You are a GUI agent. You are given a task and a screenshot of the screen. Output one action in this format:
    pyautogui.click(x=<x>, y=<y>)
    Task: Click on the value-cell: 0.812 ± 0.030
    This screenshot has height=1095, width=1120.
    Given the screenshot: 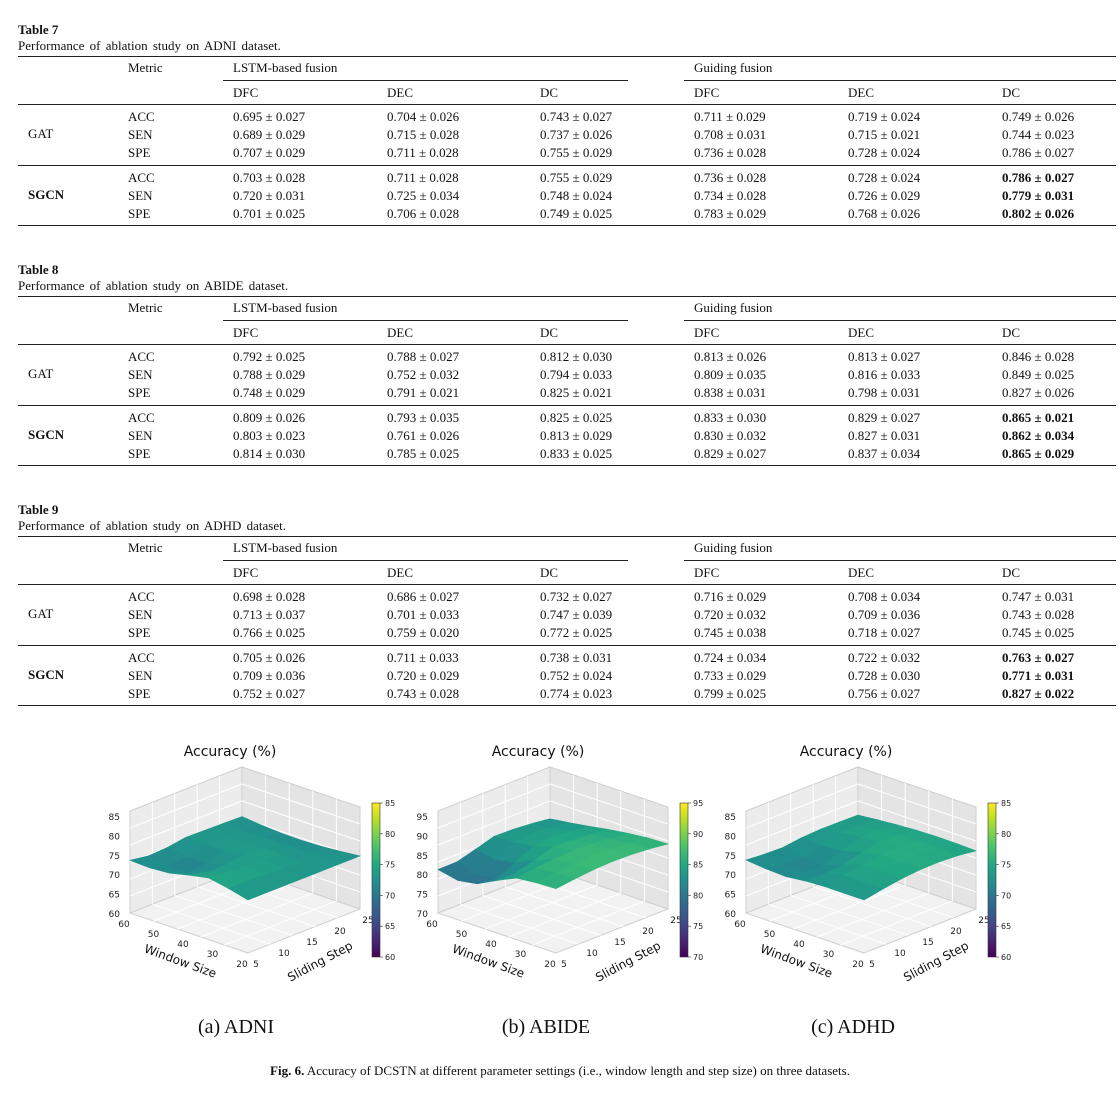 What is the action you would take?
    pyautogui.click(x=576, y=356)
    